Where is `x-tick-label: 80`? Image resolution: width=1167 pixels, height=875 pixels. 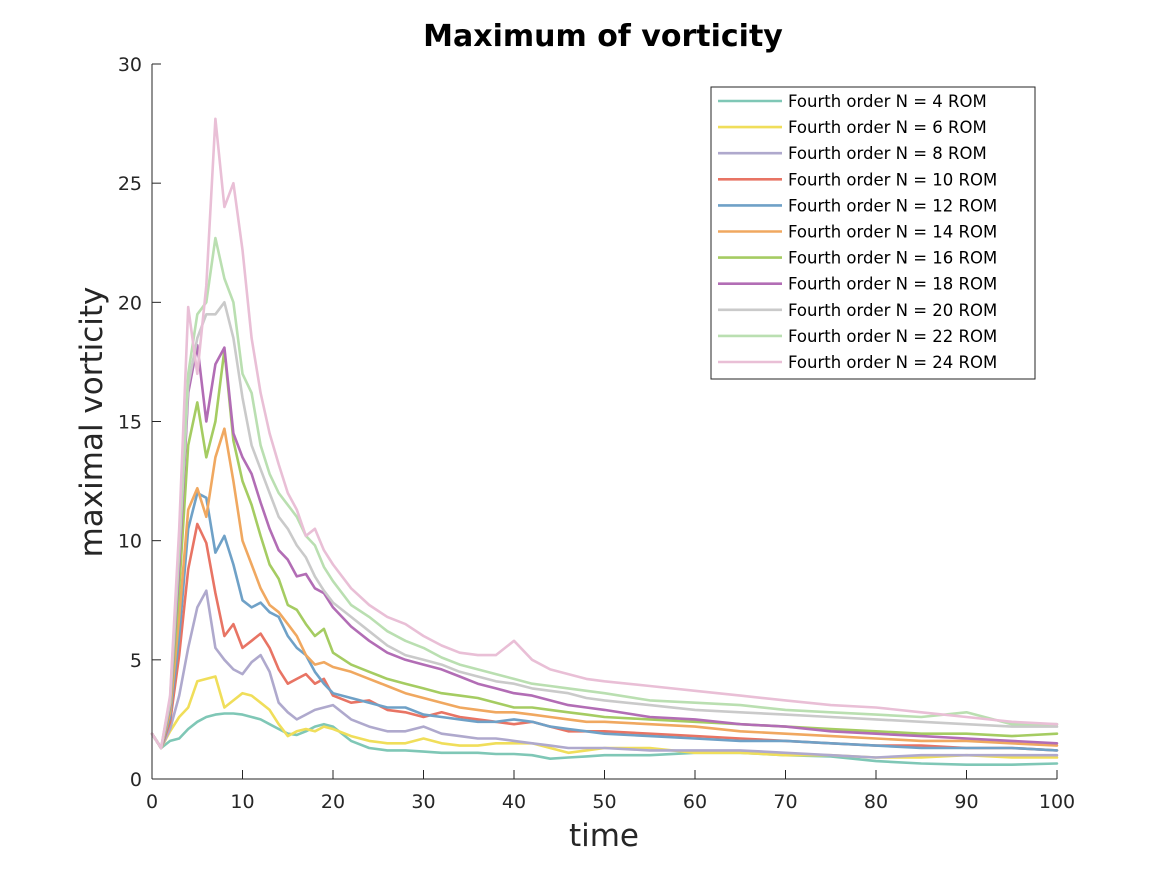 x-tick-label: 80 is located at coordinates (876, 802).